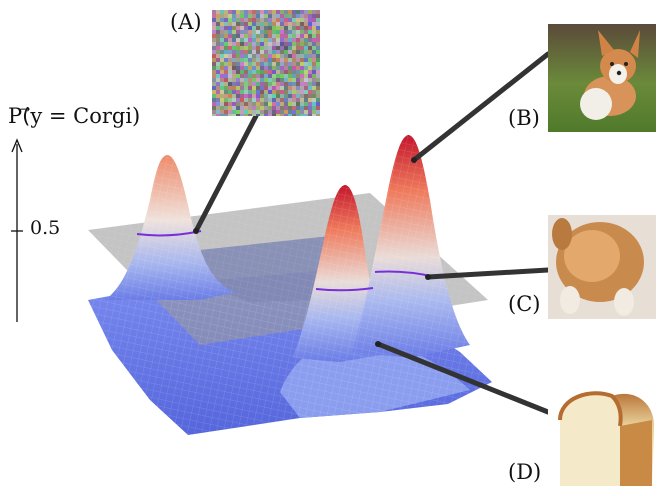  Describe the element at coordinates (17, 230) in the screenshot. I see `y-axis` at that location.